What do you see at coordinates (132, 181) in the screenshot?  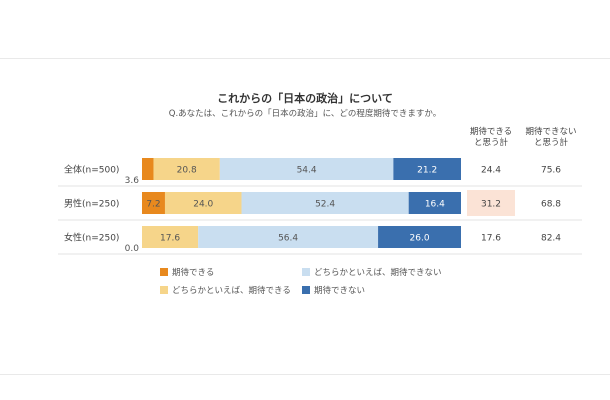 I see `bar-value-label-outside: 3.6` at bounding box center [132, 181].